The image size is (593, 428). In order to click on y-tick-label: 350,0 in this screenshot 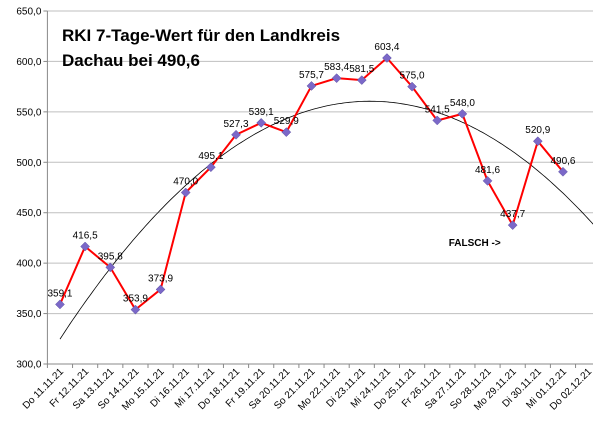, I will do `click(28, 314)`.